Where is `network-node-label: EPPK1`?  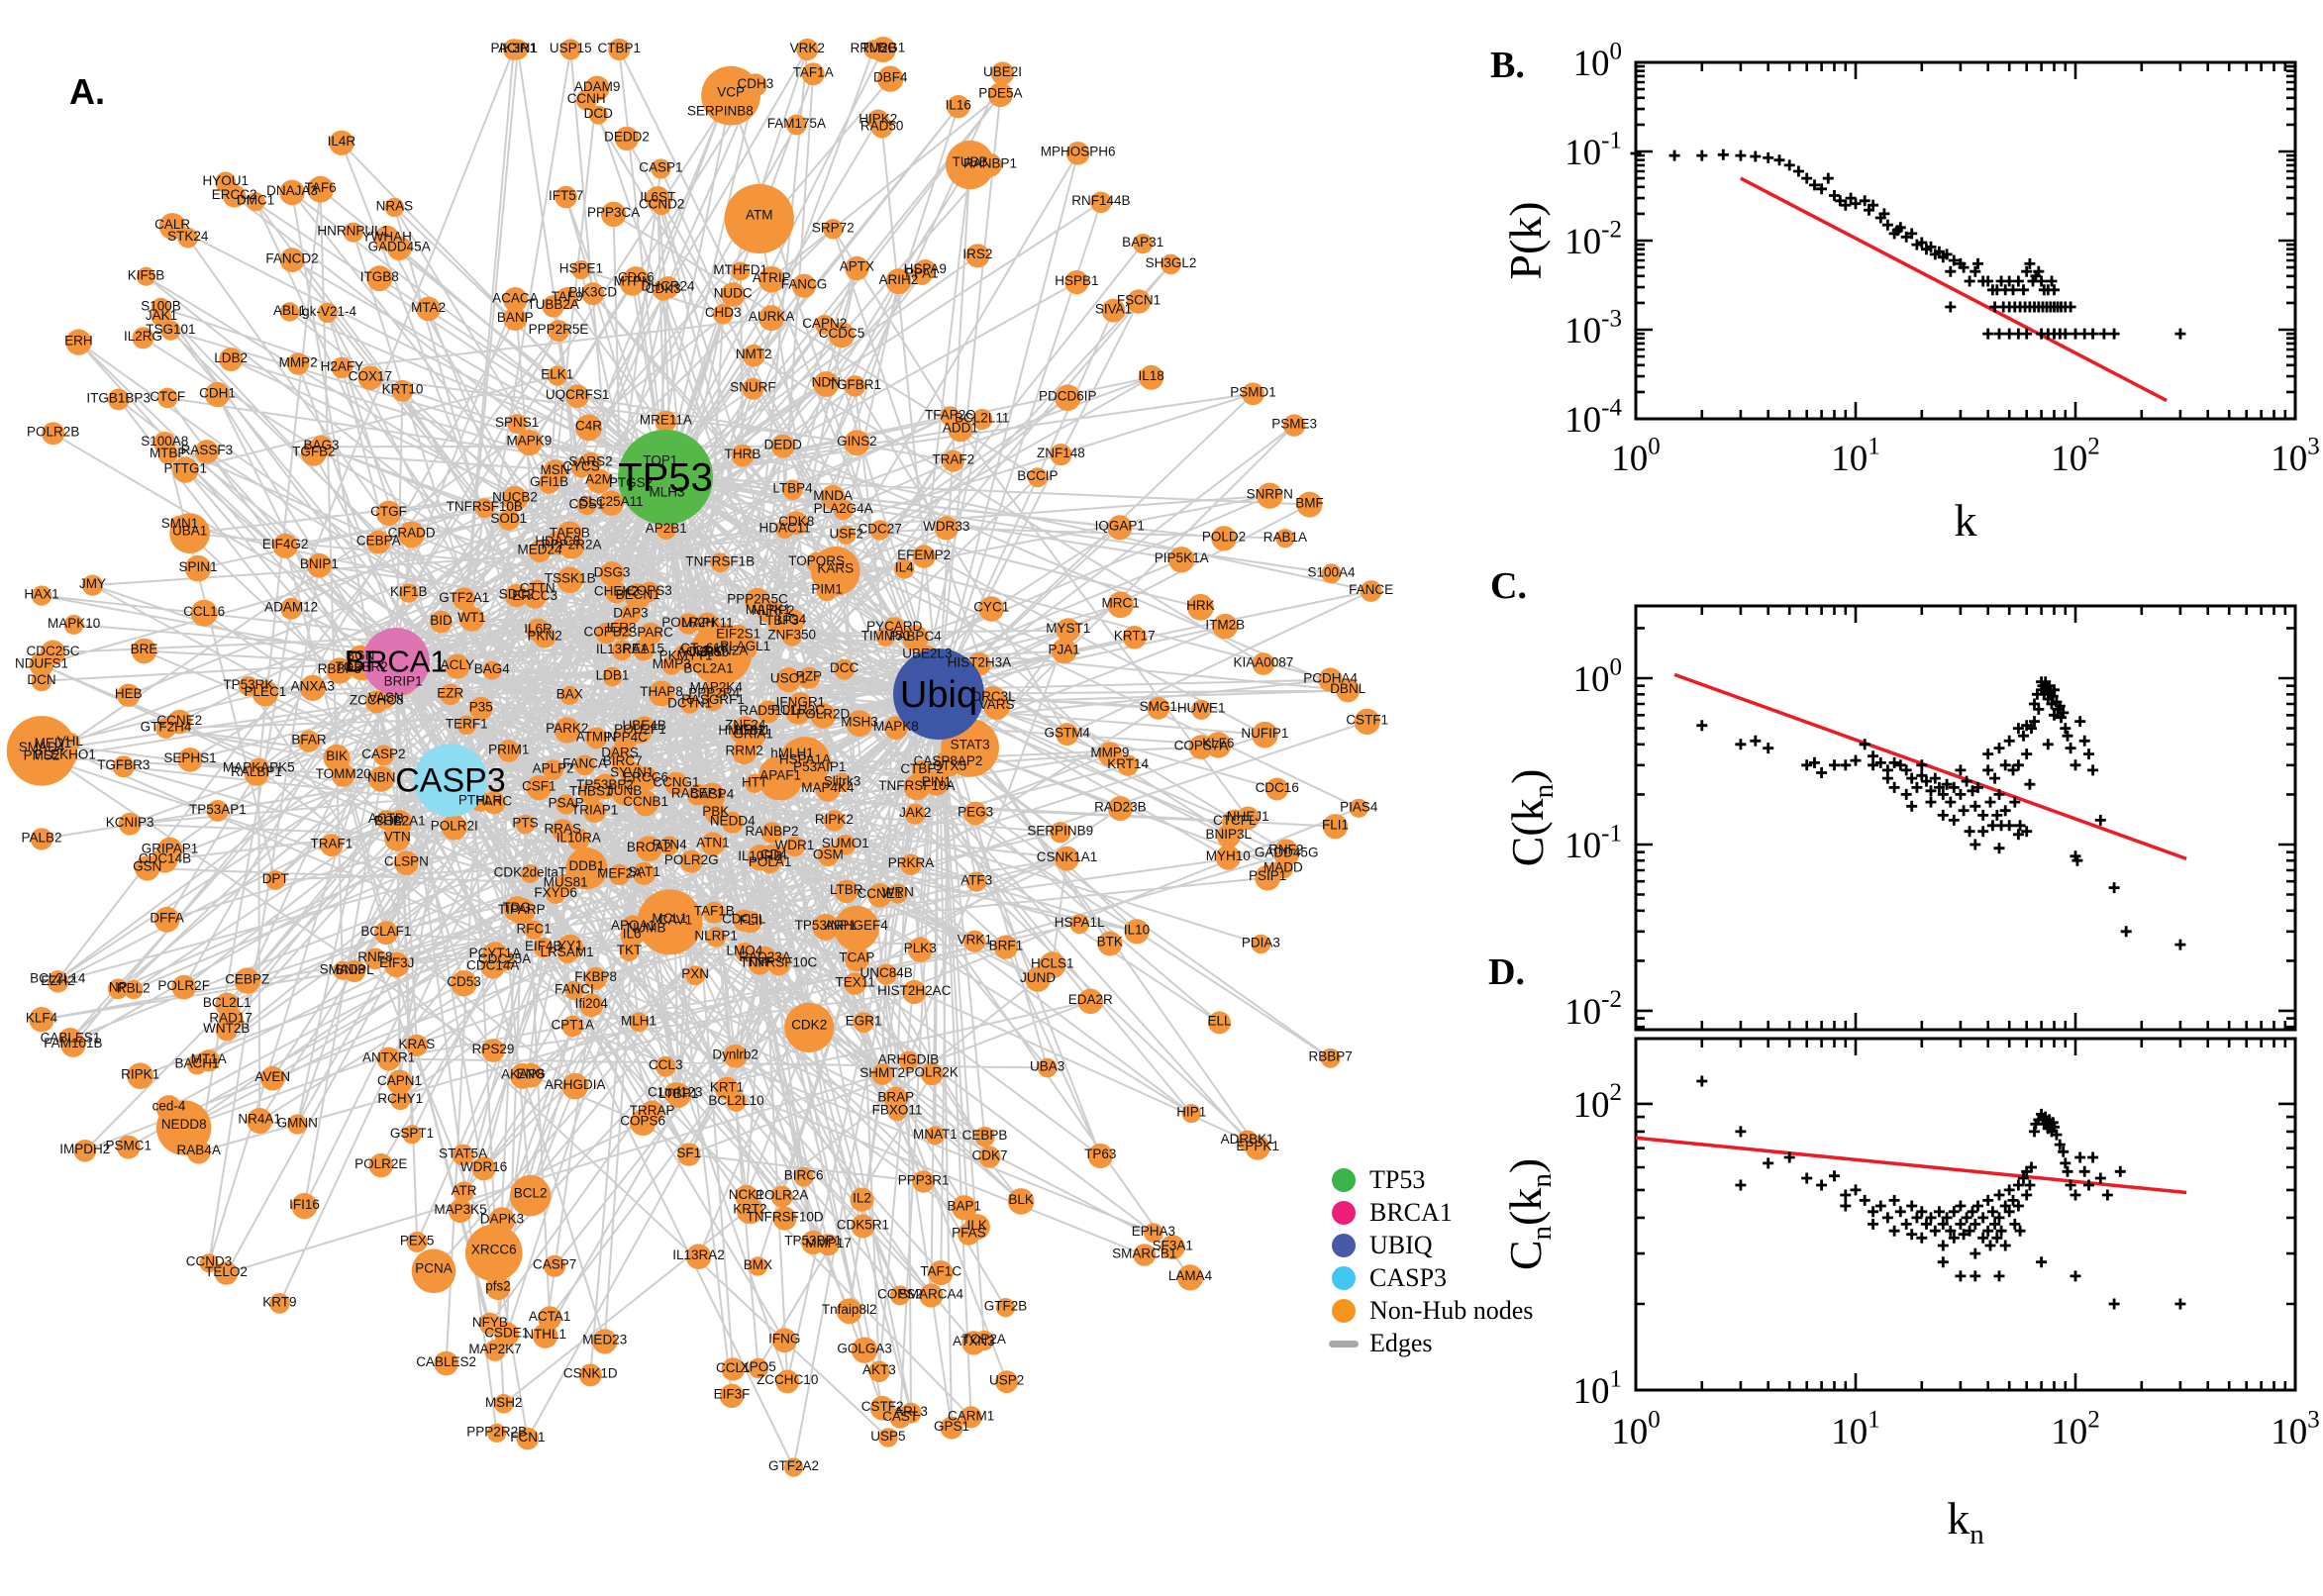 network-node-label: EPPK1 is located at coordinates (1257, 1146).